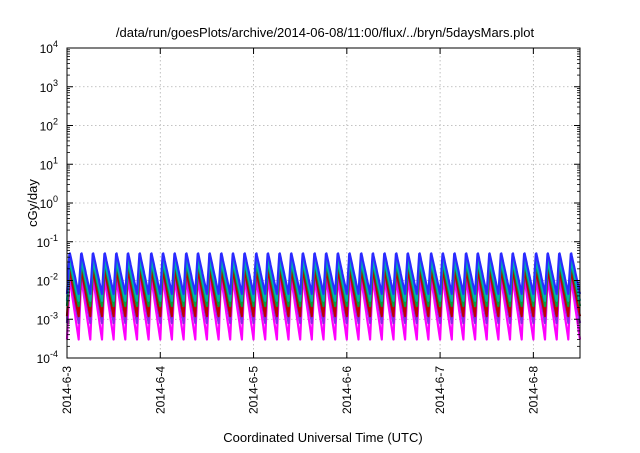 The width and height of the screenshot is (640, 453). What do you see at coordinates (67, 390) in the screenshot?
I see `x-tick-label: 2014-6-3` at bounding box center [67, 390].